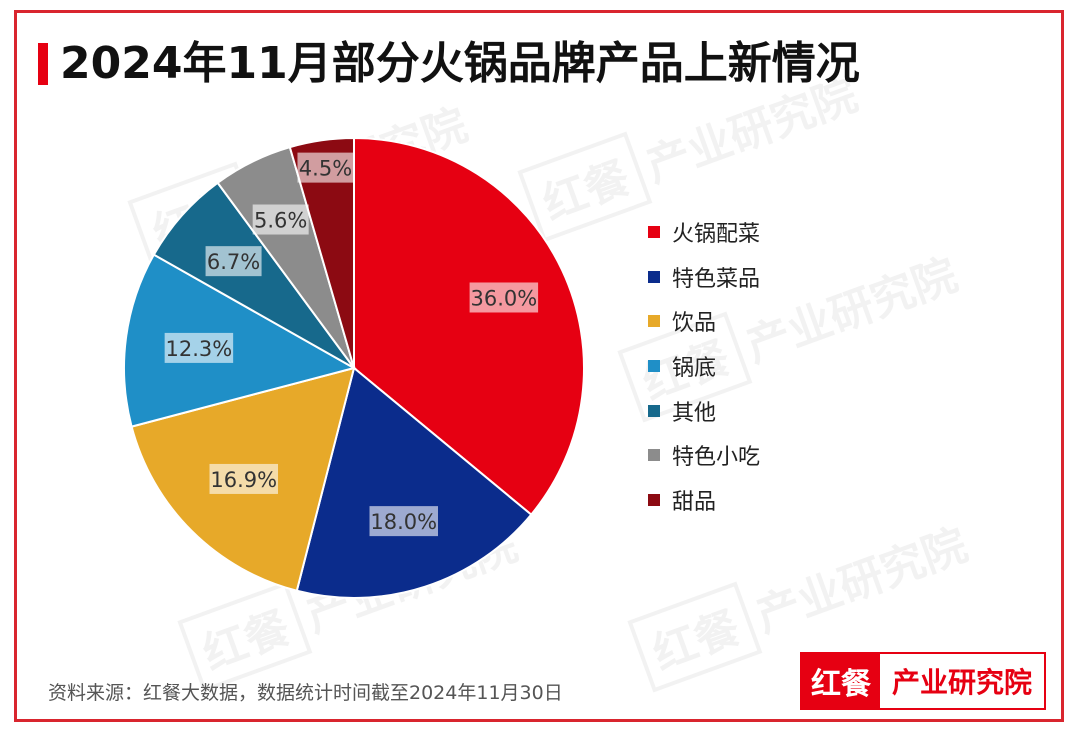 Image resolution: width=1080 pixels, height=731 pixels. Describe the element at coordinates (694, 369) in the screenshot. I see `legend-label: 锅底` at that location.